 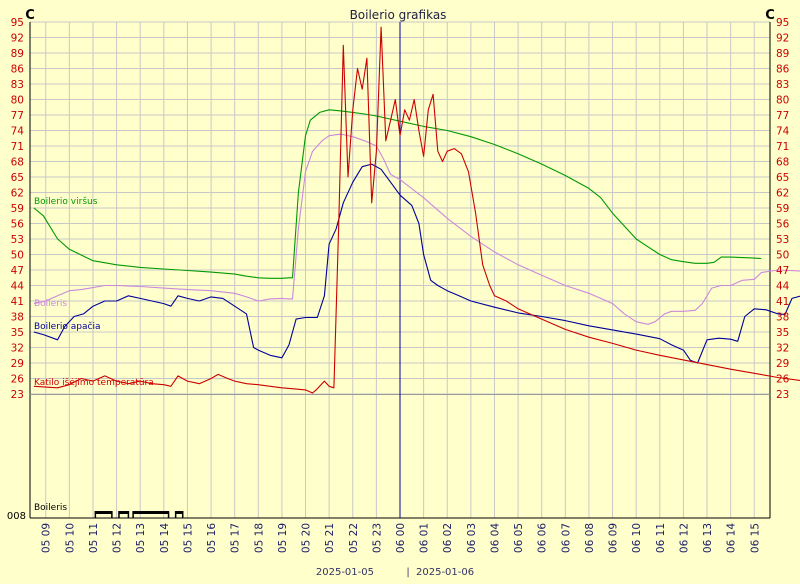 I want to click on y-tick-label-right: 23, so click(x=782, y=395).